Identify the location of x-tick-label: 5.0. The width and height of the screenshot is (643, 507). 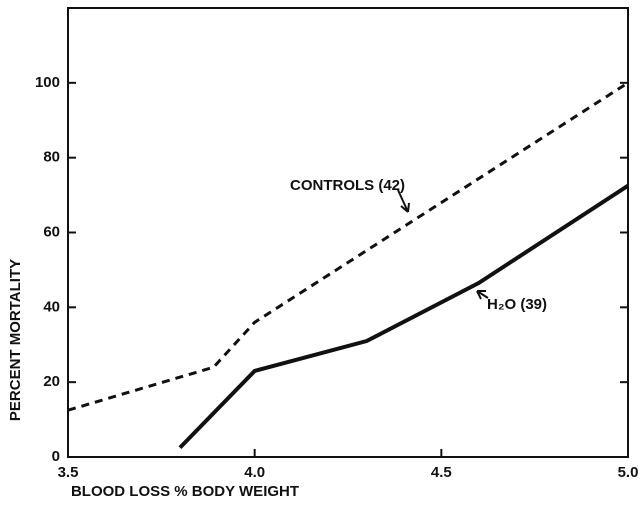
(628, 472).